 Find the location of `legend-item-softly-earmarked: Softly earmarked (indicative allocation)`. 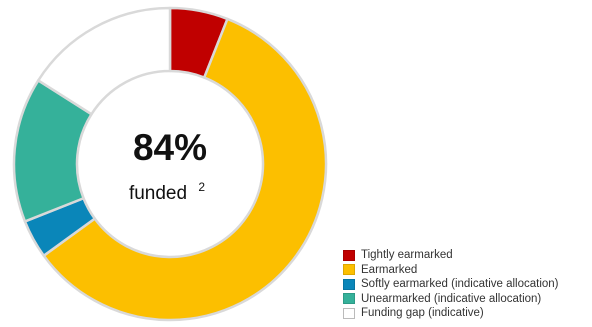

legend-item-softly-earmarked: Softly earmarked (indicative allocation) is located at coordinates (451, 284).